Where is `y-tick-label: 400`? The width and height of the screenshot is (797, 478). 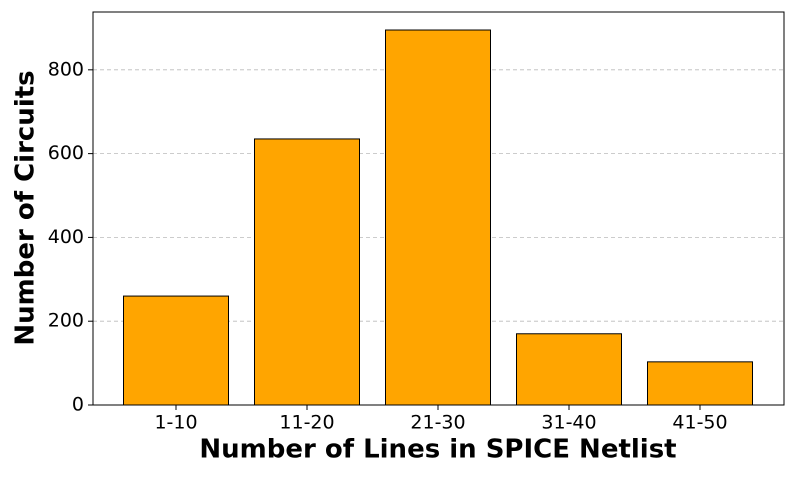
y-tick-label: 400 is located at coordinates (66, 237).